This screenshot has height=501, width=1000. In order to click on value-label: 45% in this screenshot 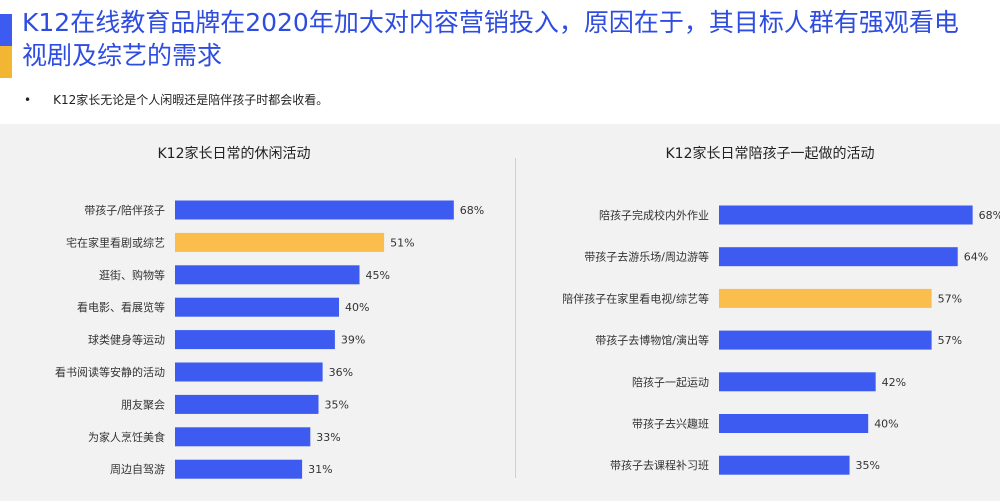, I will do `click(378, 275)`.